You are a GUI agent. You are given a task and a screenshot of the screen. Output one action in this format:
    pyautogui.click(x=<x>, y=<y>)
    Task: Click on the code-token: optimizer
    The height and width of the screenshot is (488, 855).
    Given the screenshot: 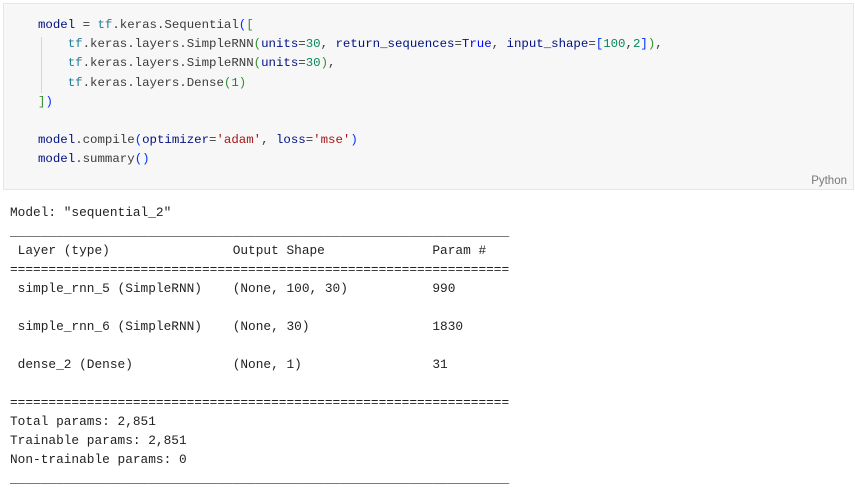 What is the action you would take?
    pyautogui.click(x=176, y=140)
    